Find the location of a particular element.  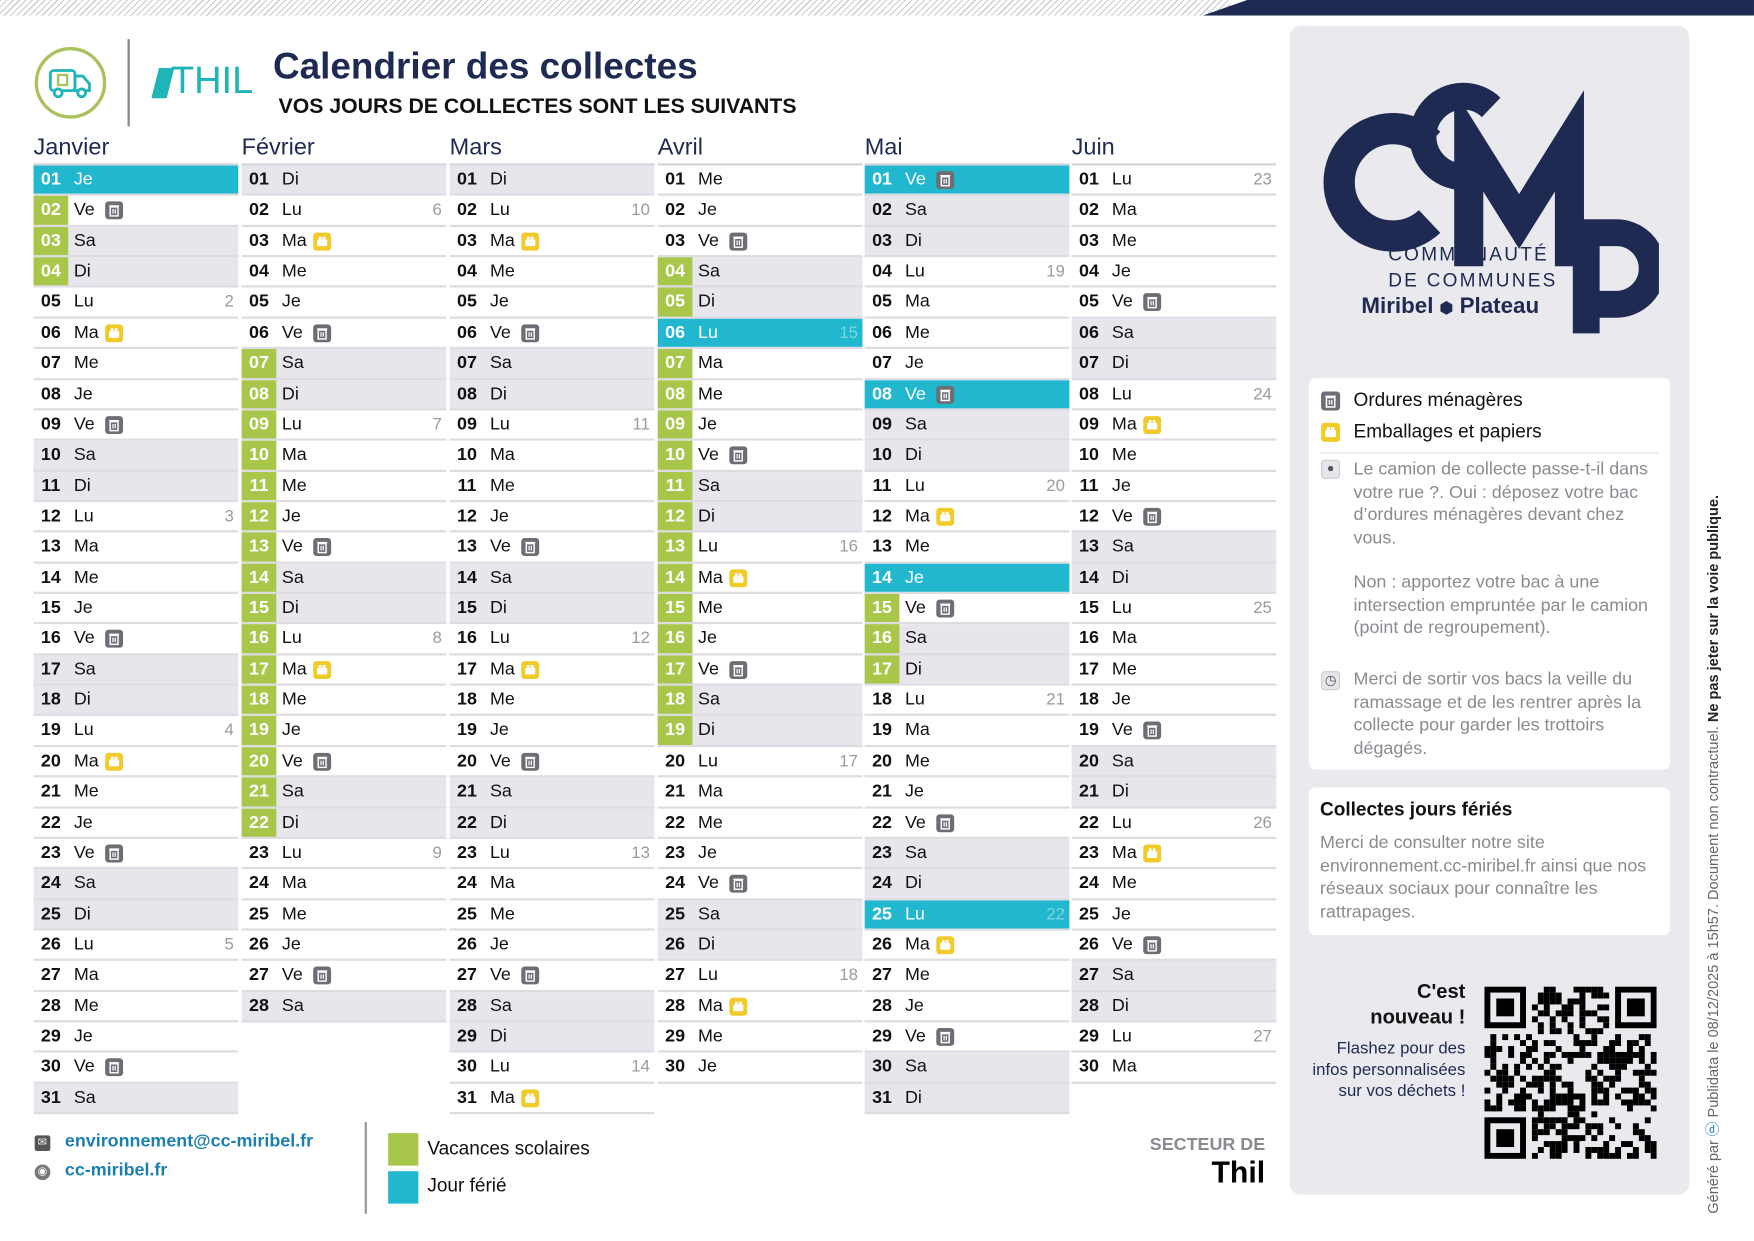

day-number: 11 is located at coordinates (51, 486).